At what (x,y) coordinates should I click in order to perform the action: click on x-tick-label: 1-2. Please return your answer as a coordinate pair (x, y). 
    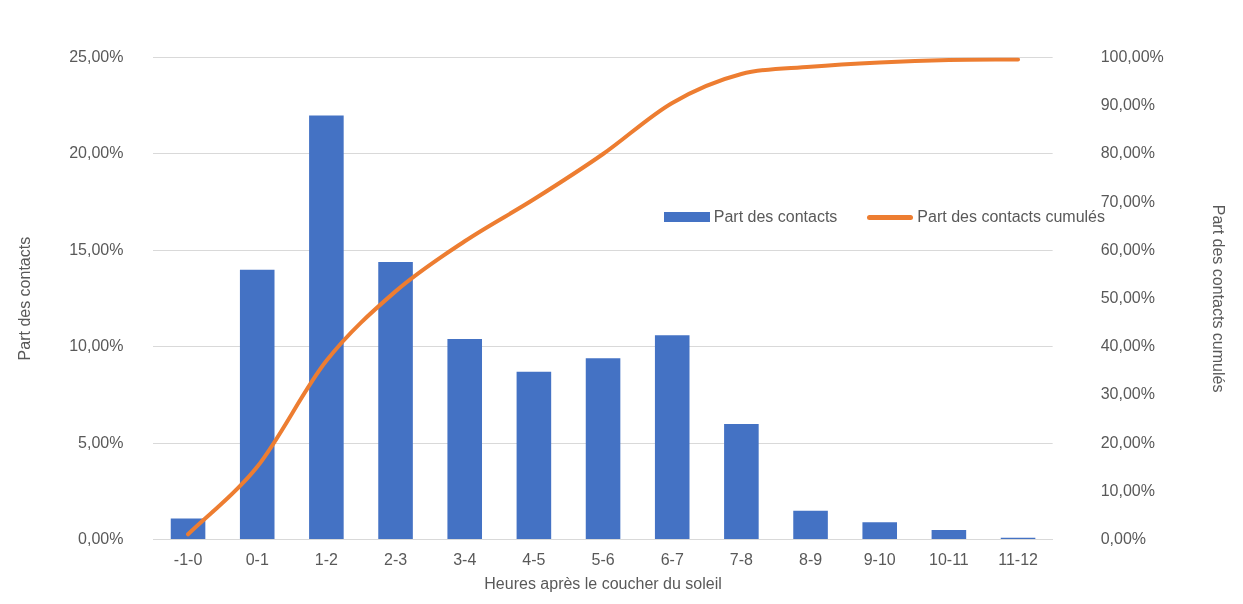
    Looking at the image, I should click on (326, 559).